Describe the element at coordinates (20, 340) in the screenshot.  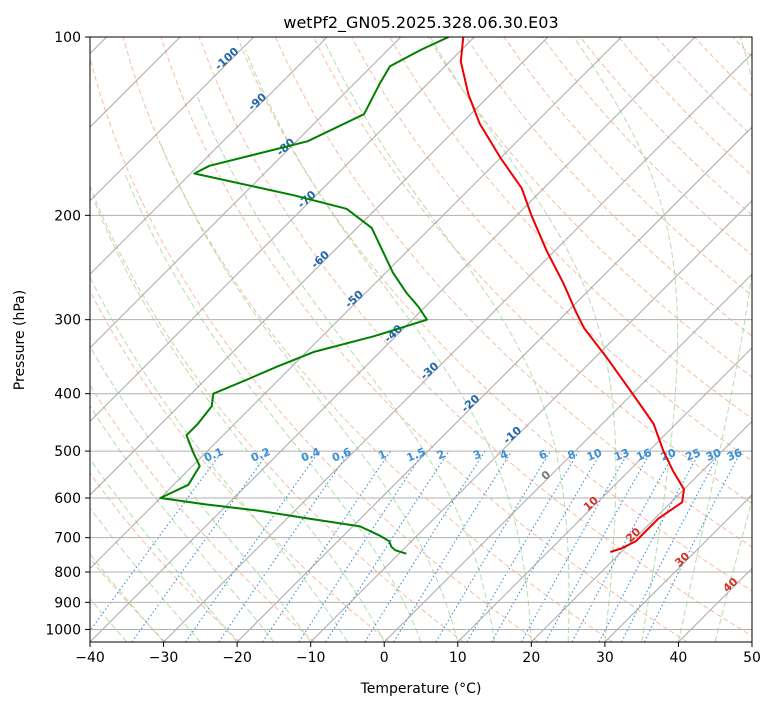
I see `y-axis-label: Pressure (hPa)` at that location.